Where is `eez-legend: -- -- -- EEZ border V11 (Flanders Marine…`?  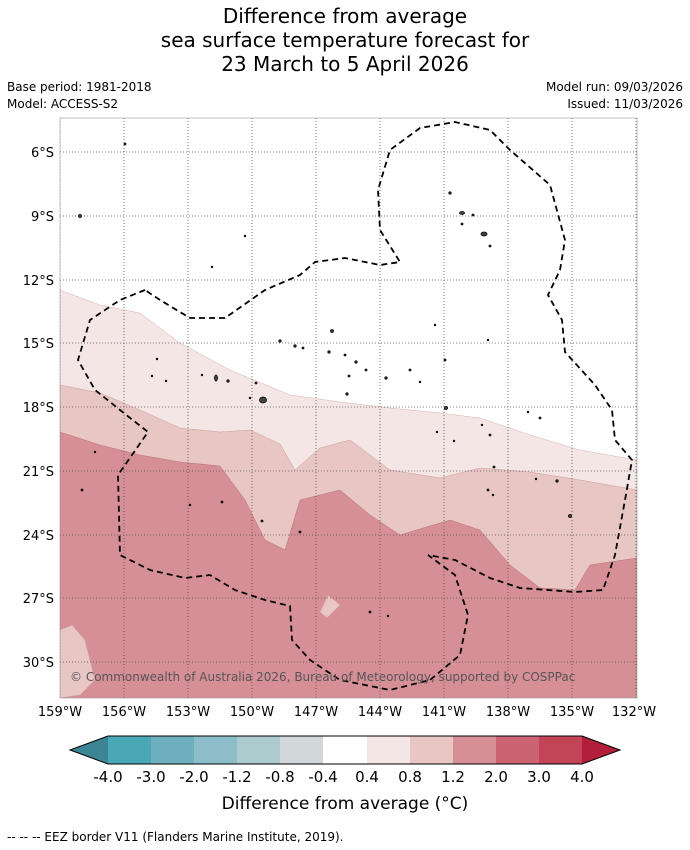 eez-legend: -- -- -- EEZ border V11 (Flanders Marine… is located at coordinates (175, 837).